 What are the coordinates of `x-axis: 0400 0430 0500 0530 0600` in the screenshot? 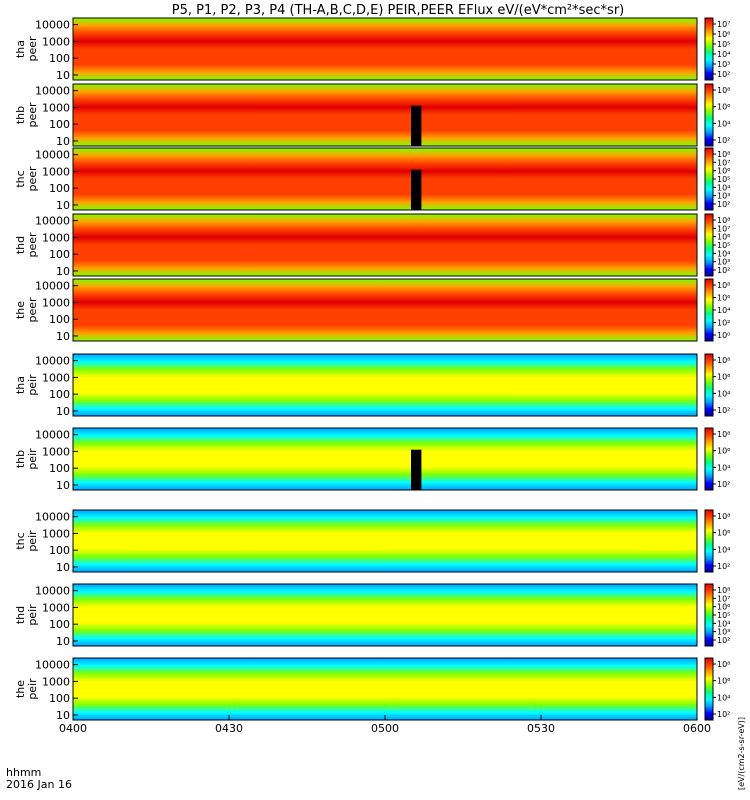 It's located at (385, 725).